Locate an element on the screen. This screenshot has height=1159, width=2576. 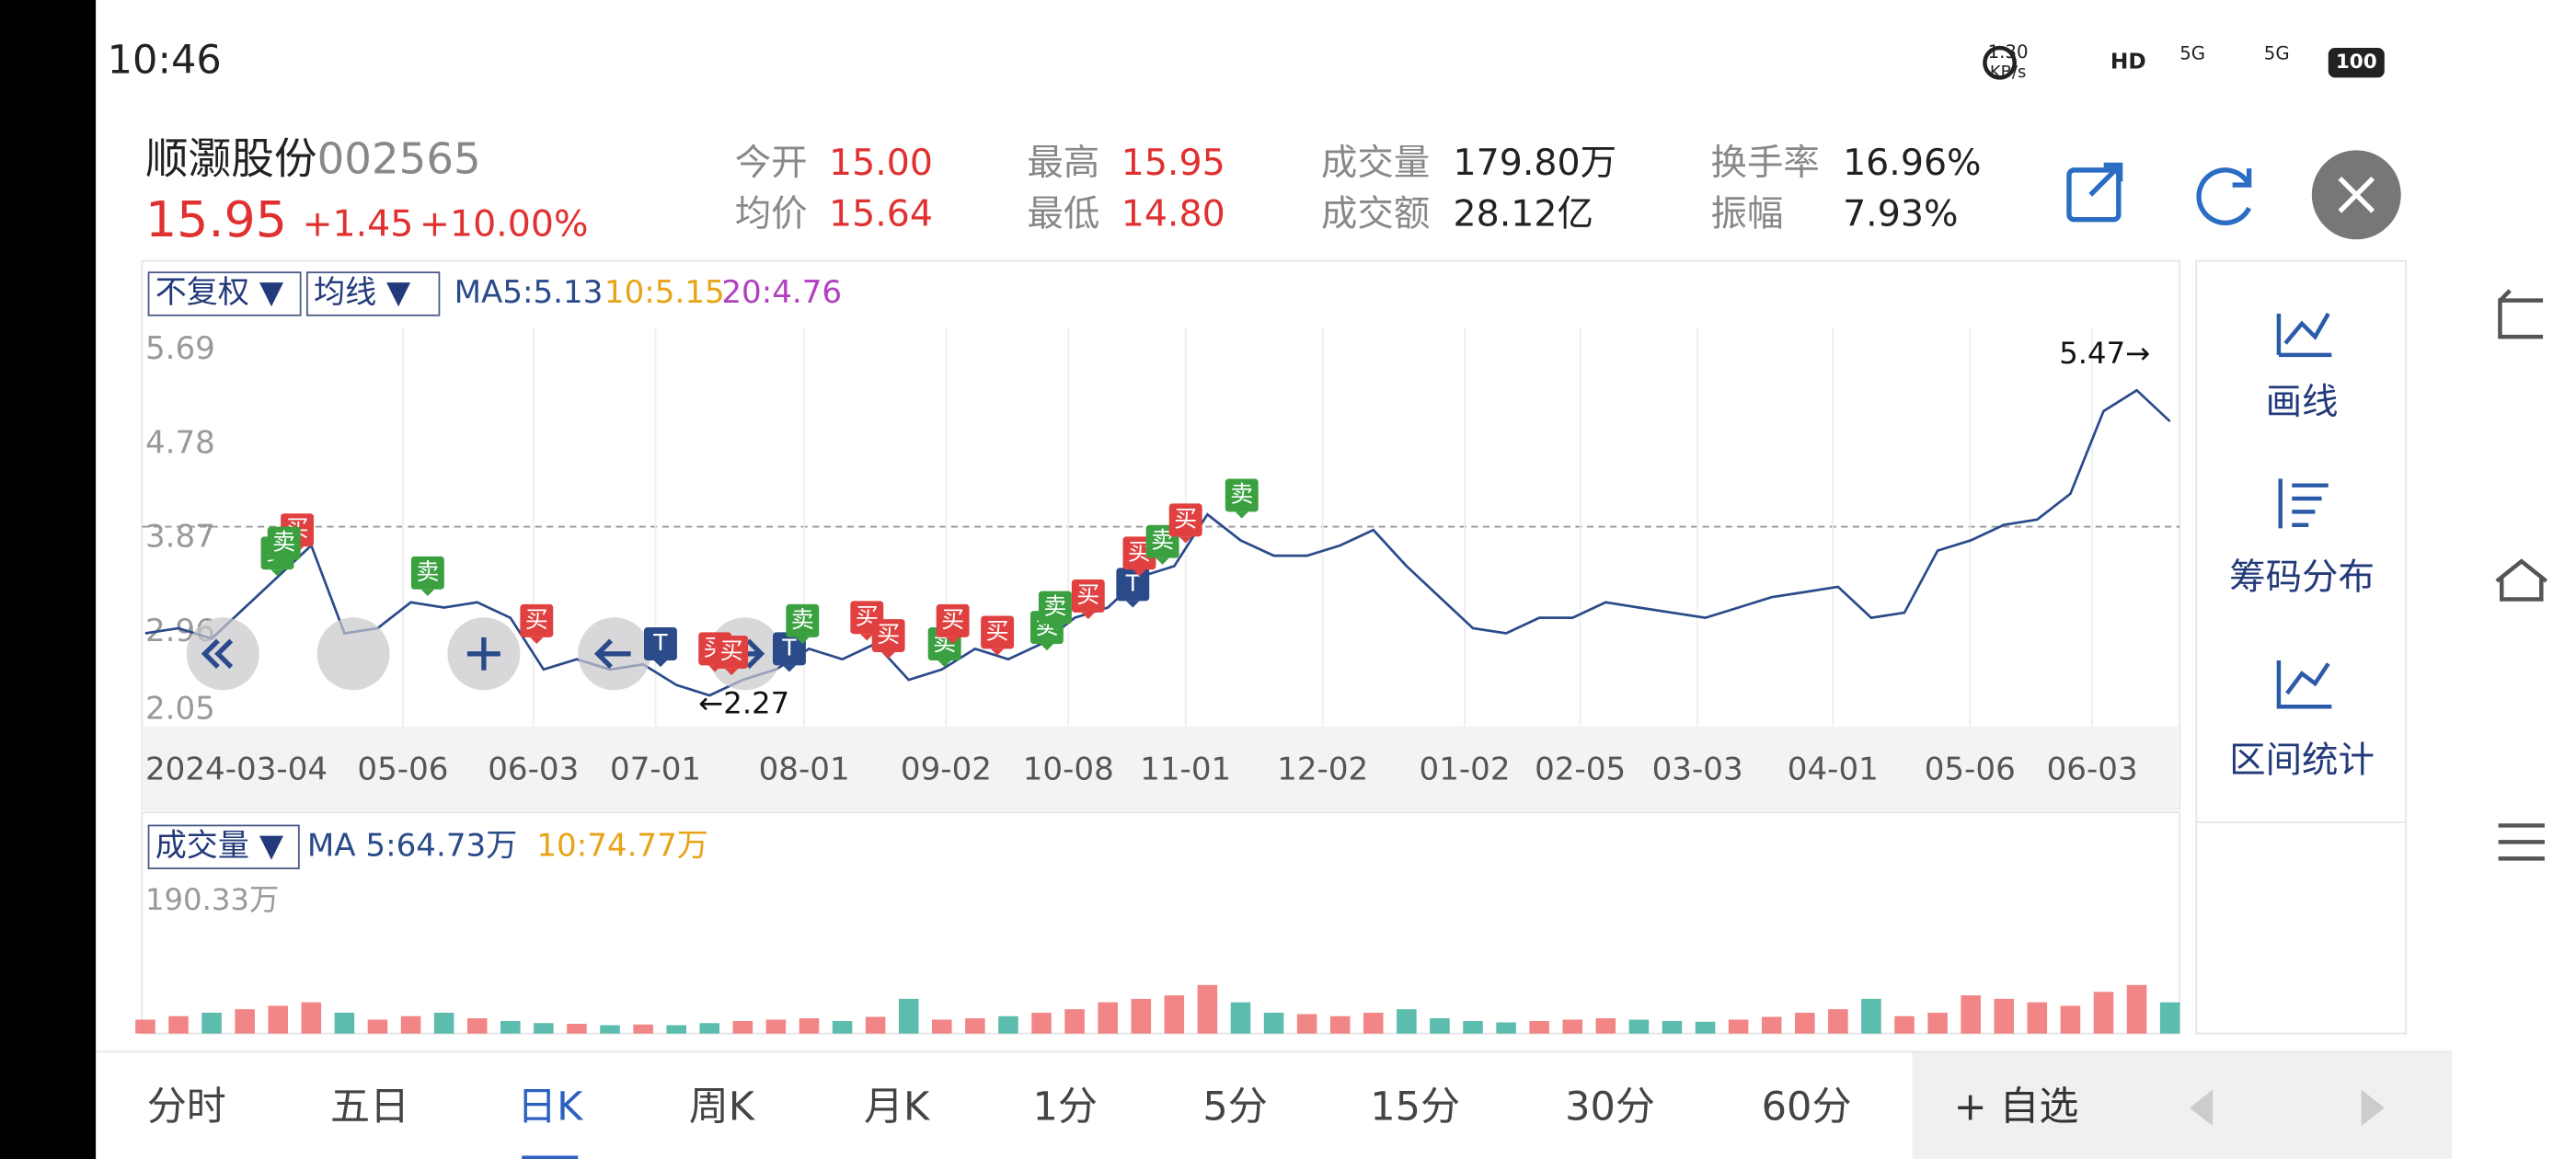
x-tick-label: 10-08 is located at coordinates (1068, 770).